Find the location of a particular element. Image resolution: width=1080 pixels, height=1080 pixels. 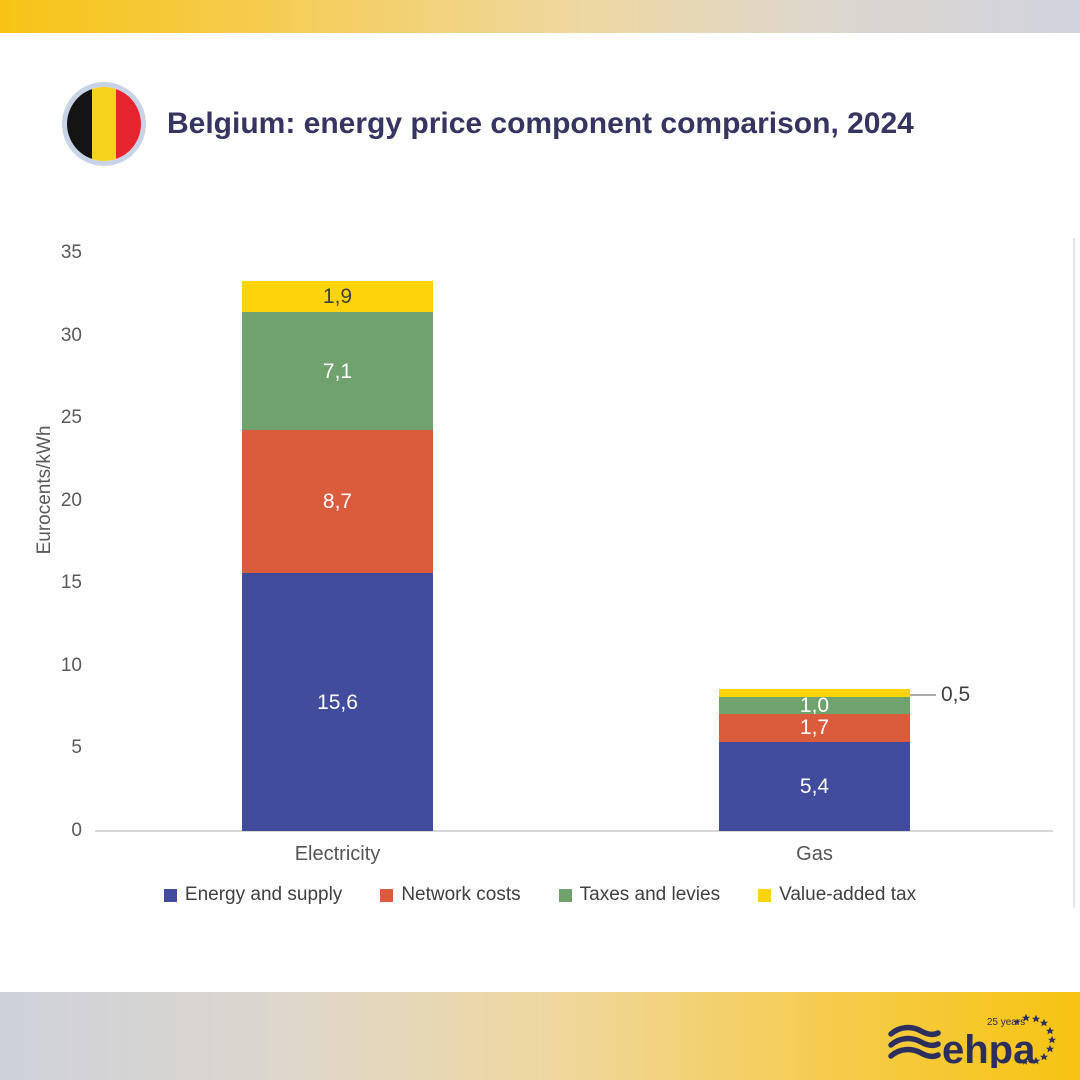

segment-value-label: 8,7 is located at coordinates (337, 502).